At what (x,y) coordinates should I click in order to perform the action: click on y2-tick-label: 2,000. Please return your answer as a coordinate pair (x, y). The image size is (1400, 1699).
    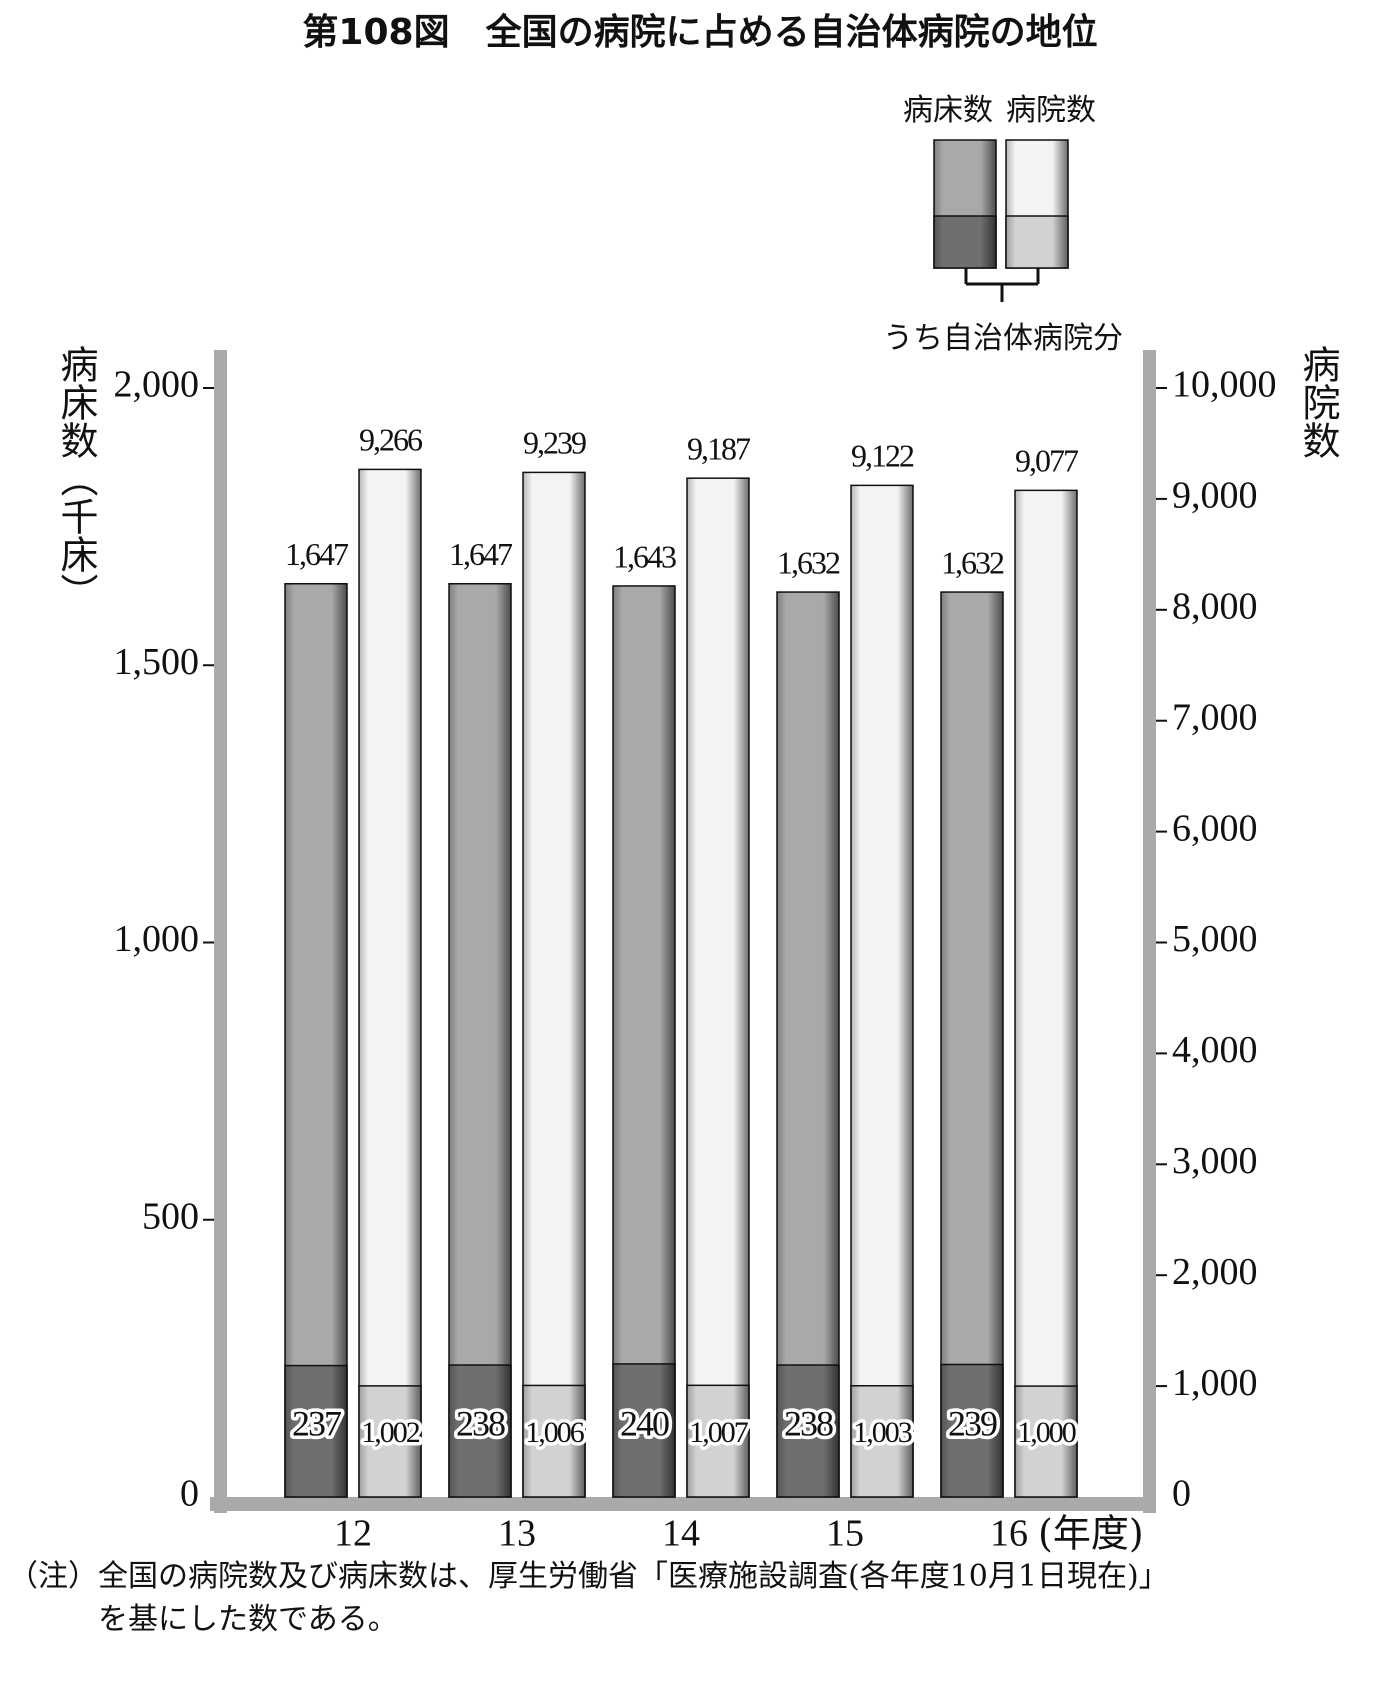
    Looking at the image, I should click on (1215, 1272).